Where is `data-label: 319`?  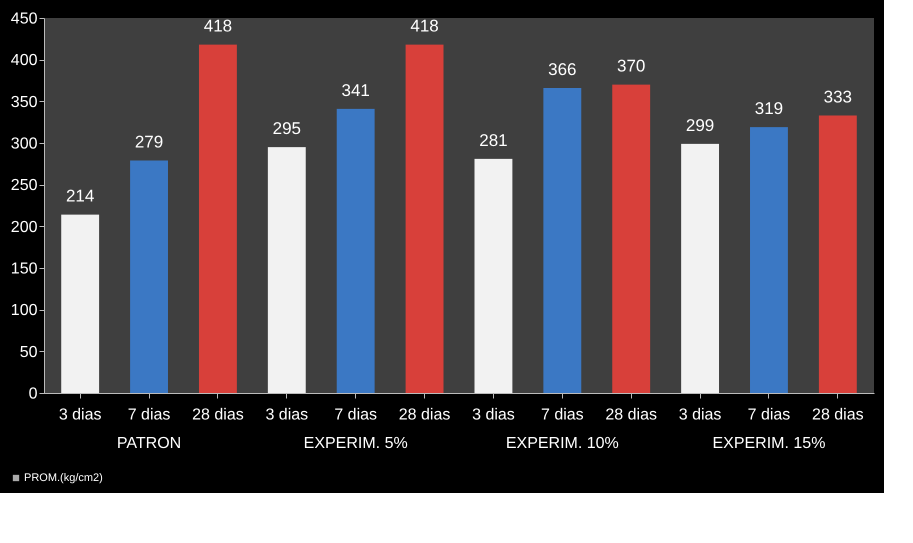
data-label: 319 is located at coordinates (769, 108).